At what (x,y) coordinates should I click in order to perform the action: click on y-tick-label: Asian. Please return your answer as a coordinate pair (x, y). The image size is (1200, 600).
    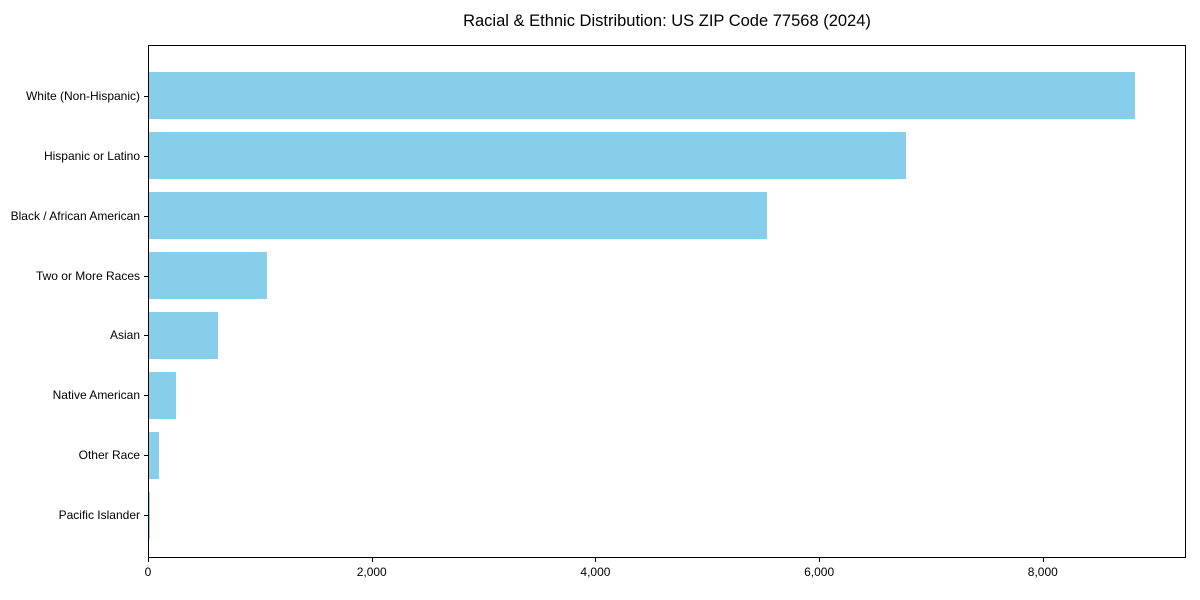
    Looking at the image, I should click on (124, 335).